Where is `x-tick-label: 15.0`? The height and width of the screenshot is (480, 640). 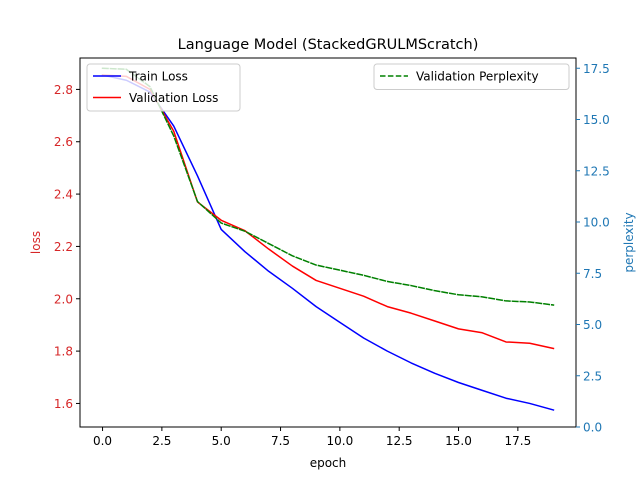
x-tick-label: 15.0 is located at coordinates (458, 441).